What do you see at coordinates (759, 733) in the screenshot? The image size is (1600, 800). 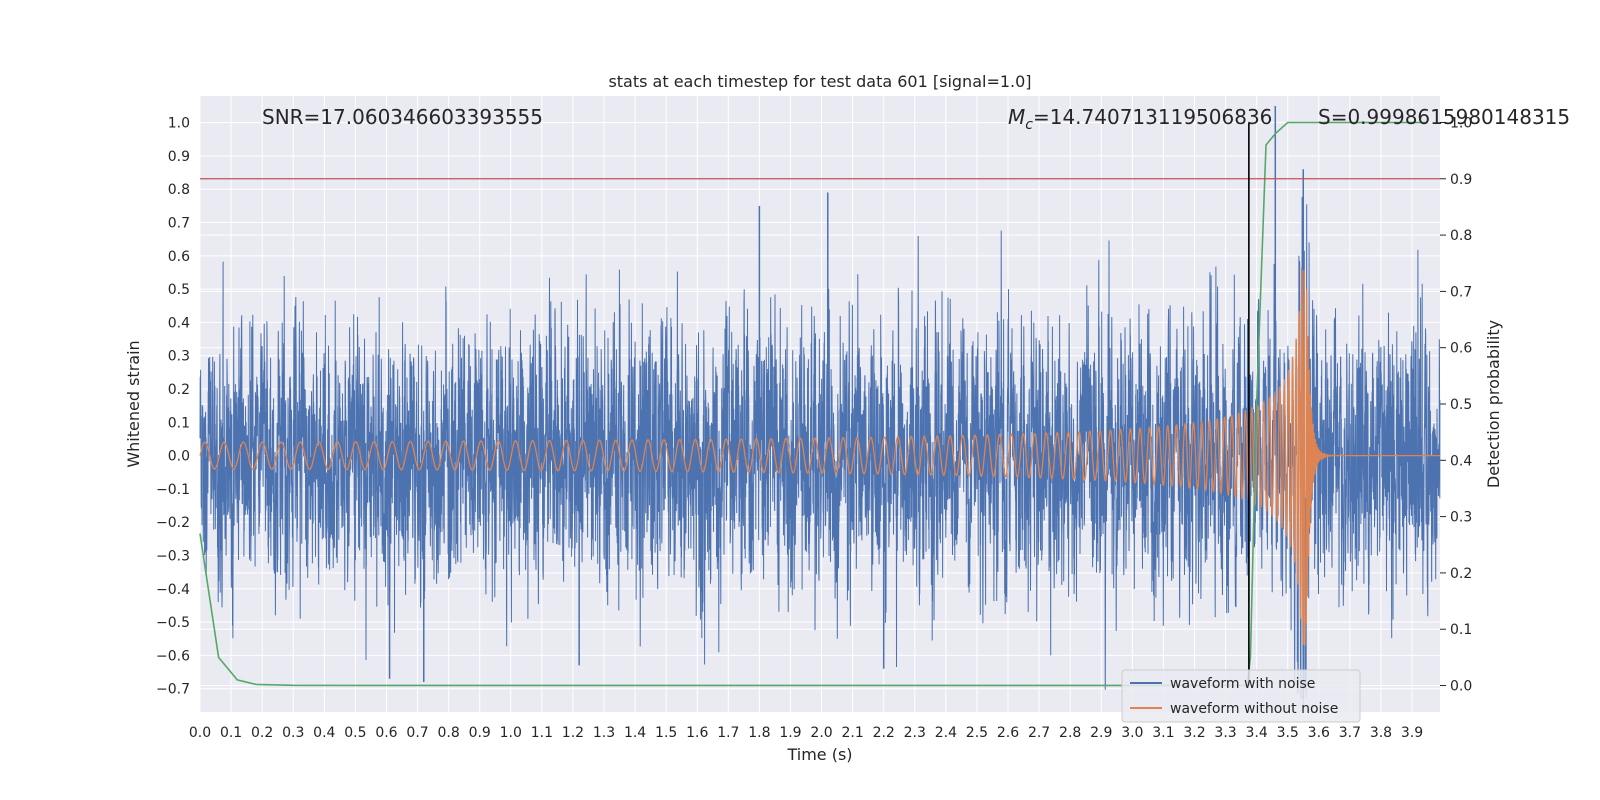 I see `x-tick-label: 1.8` at bounding box center [759, 733].